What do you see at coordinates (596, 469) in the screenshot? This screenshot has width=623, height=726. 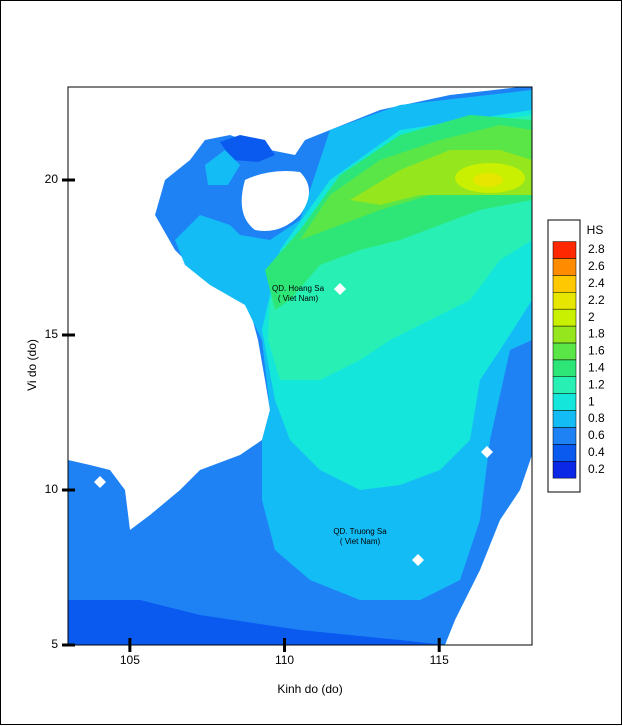 I see `legend-label: 0.2` at bounding box center [596, 469].